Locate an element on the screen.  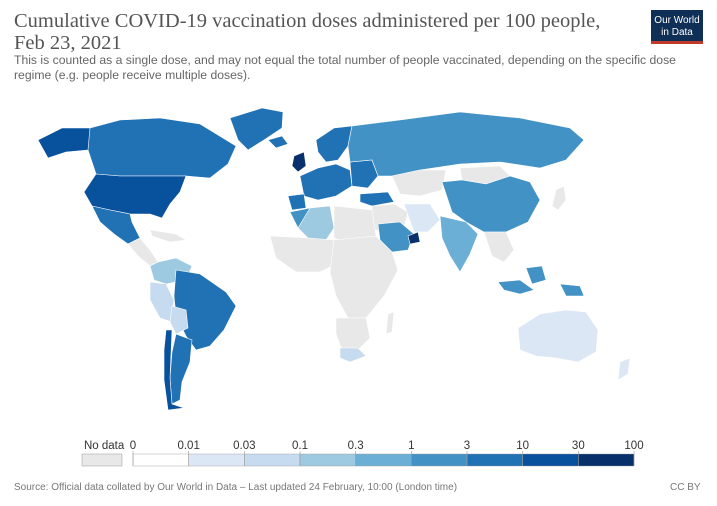
logo-line-2: in Data is located at coordinates (677, 32).